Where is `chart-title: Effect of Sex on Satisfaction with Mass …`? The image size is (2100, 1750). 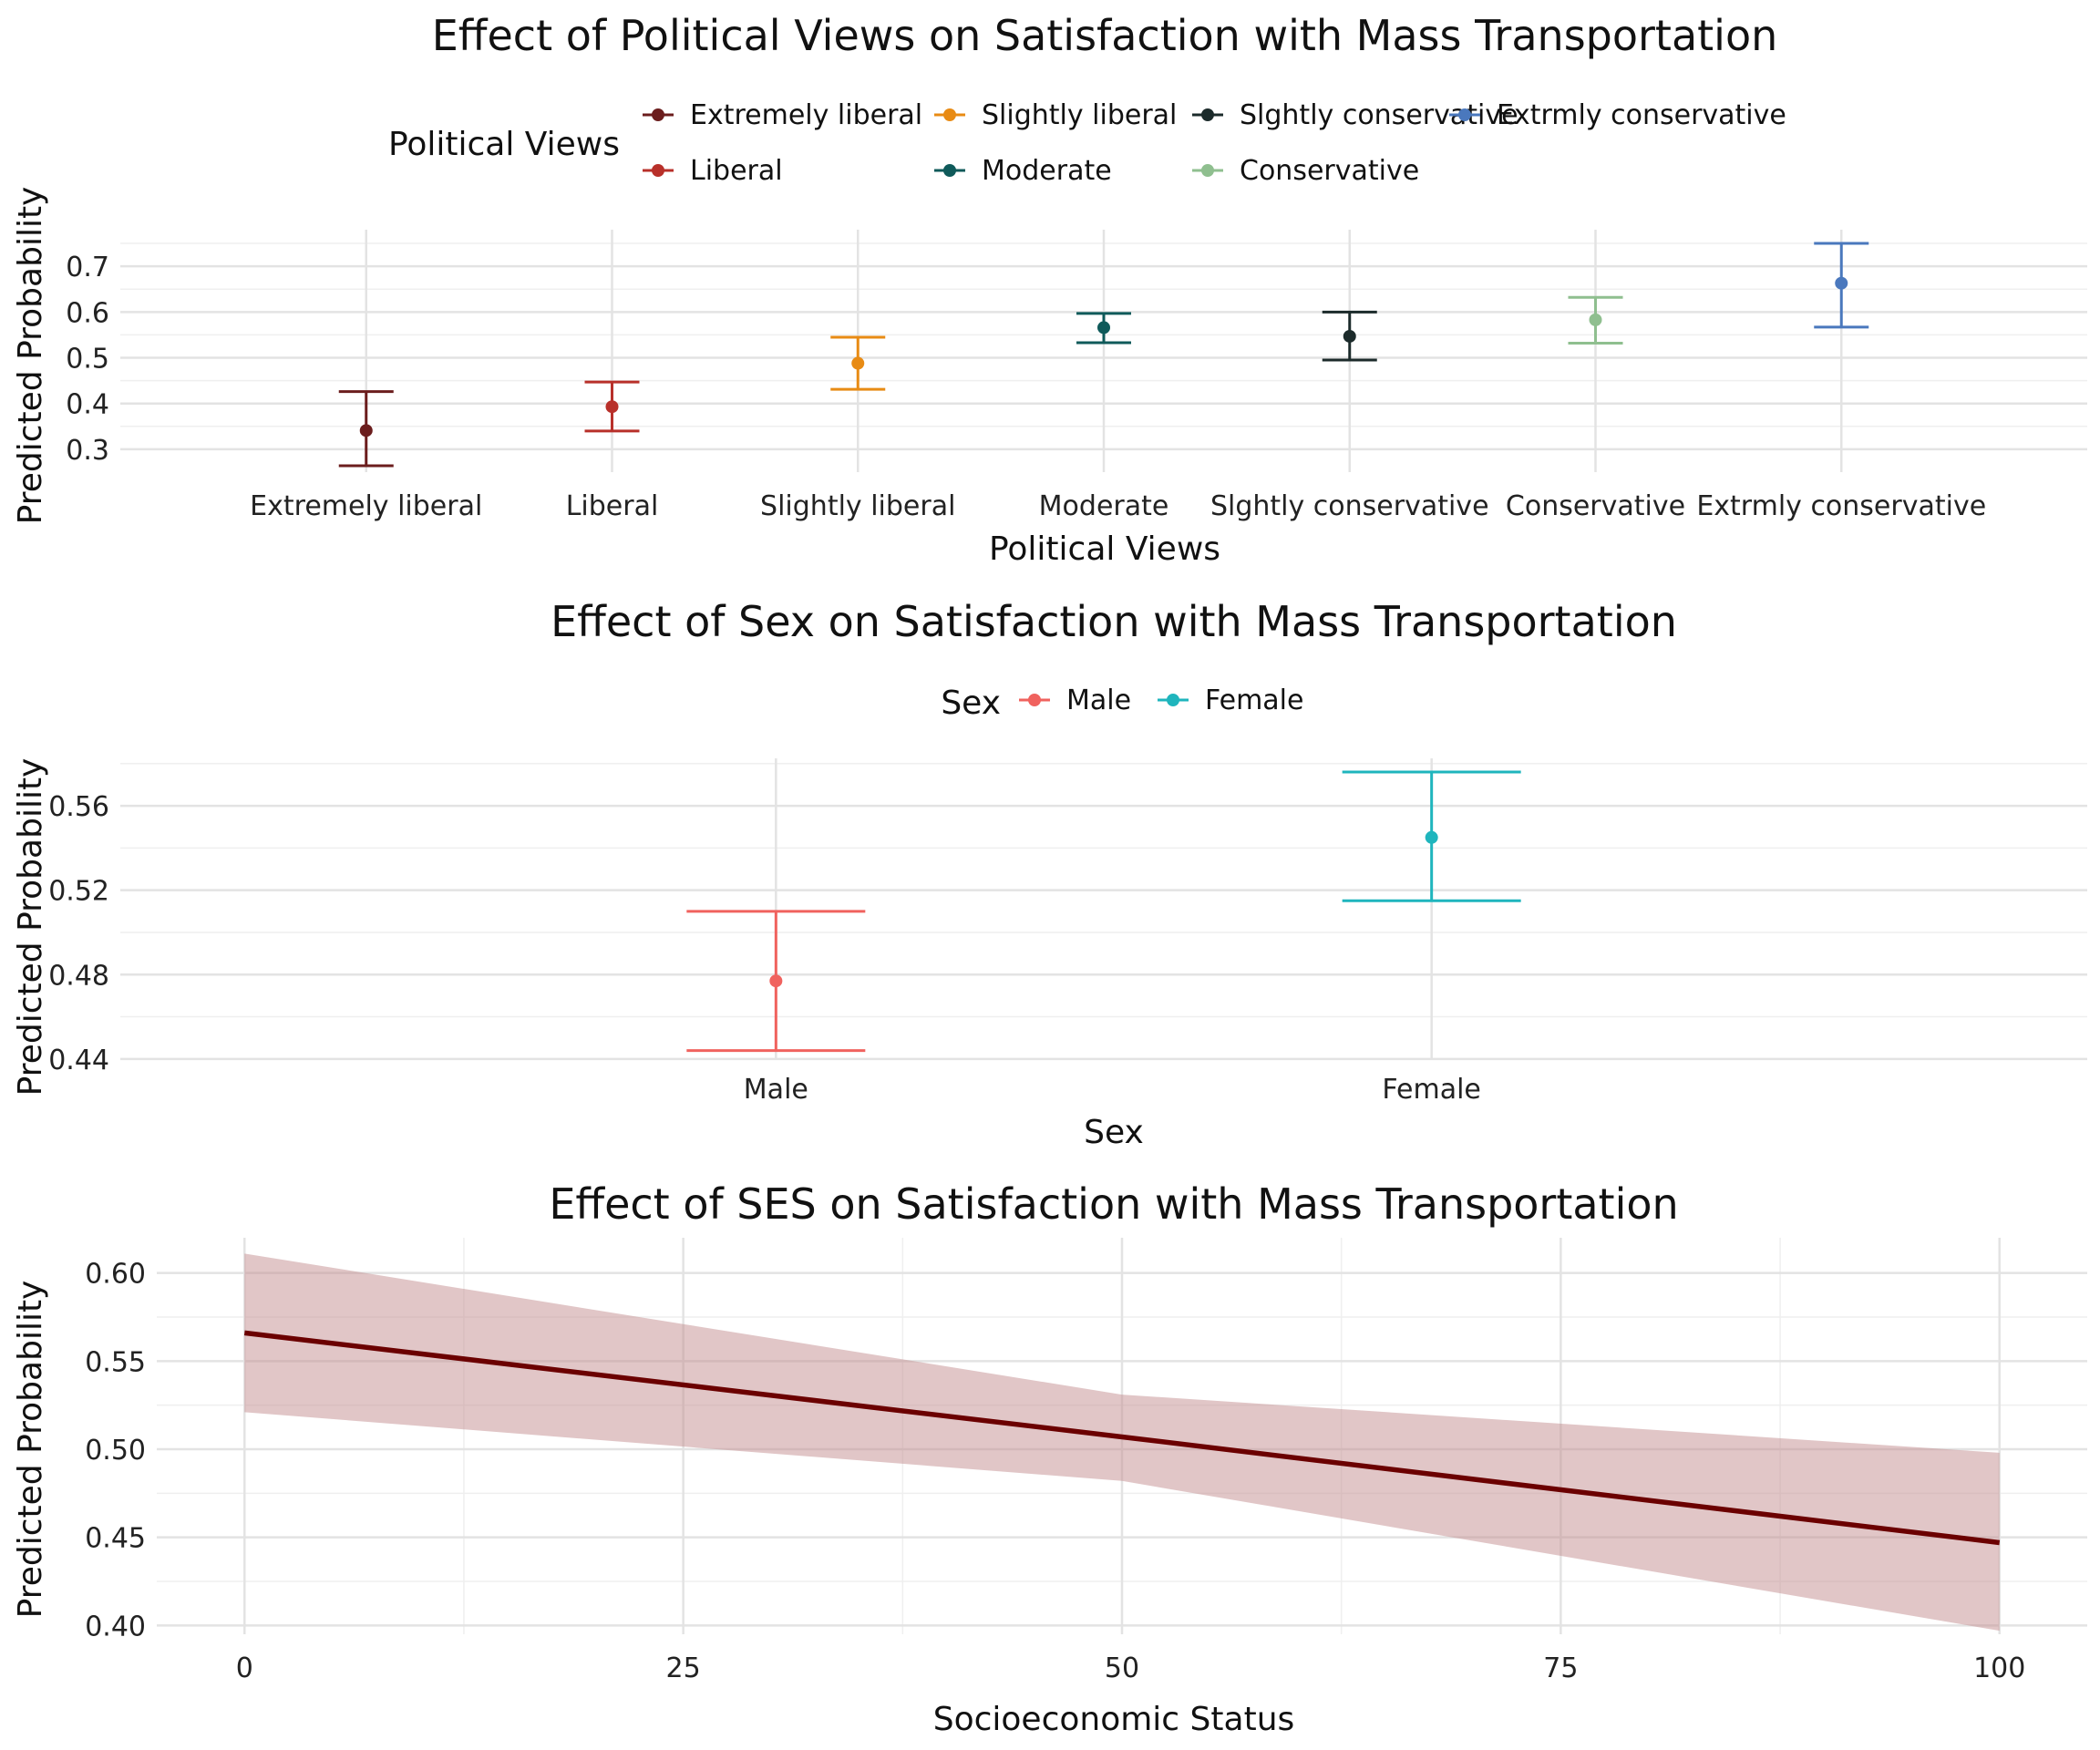
chart-title: Effect of Sex on Satisfaction with Mass … is located at coordinates (1114, 621).